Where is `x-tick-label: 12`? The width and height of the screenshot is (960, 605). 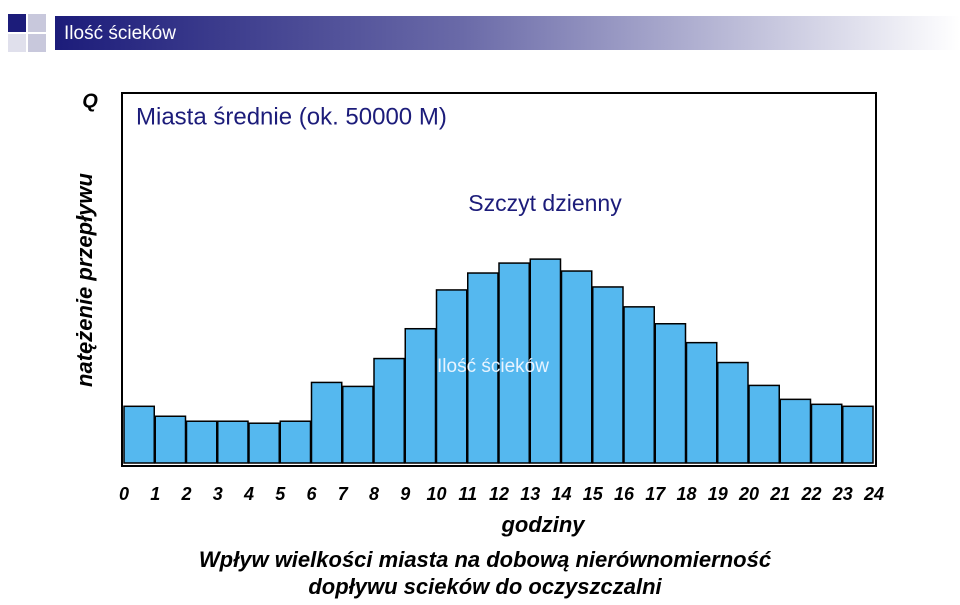 x-tick-label: 12 is located at coordinates (499, 494).